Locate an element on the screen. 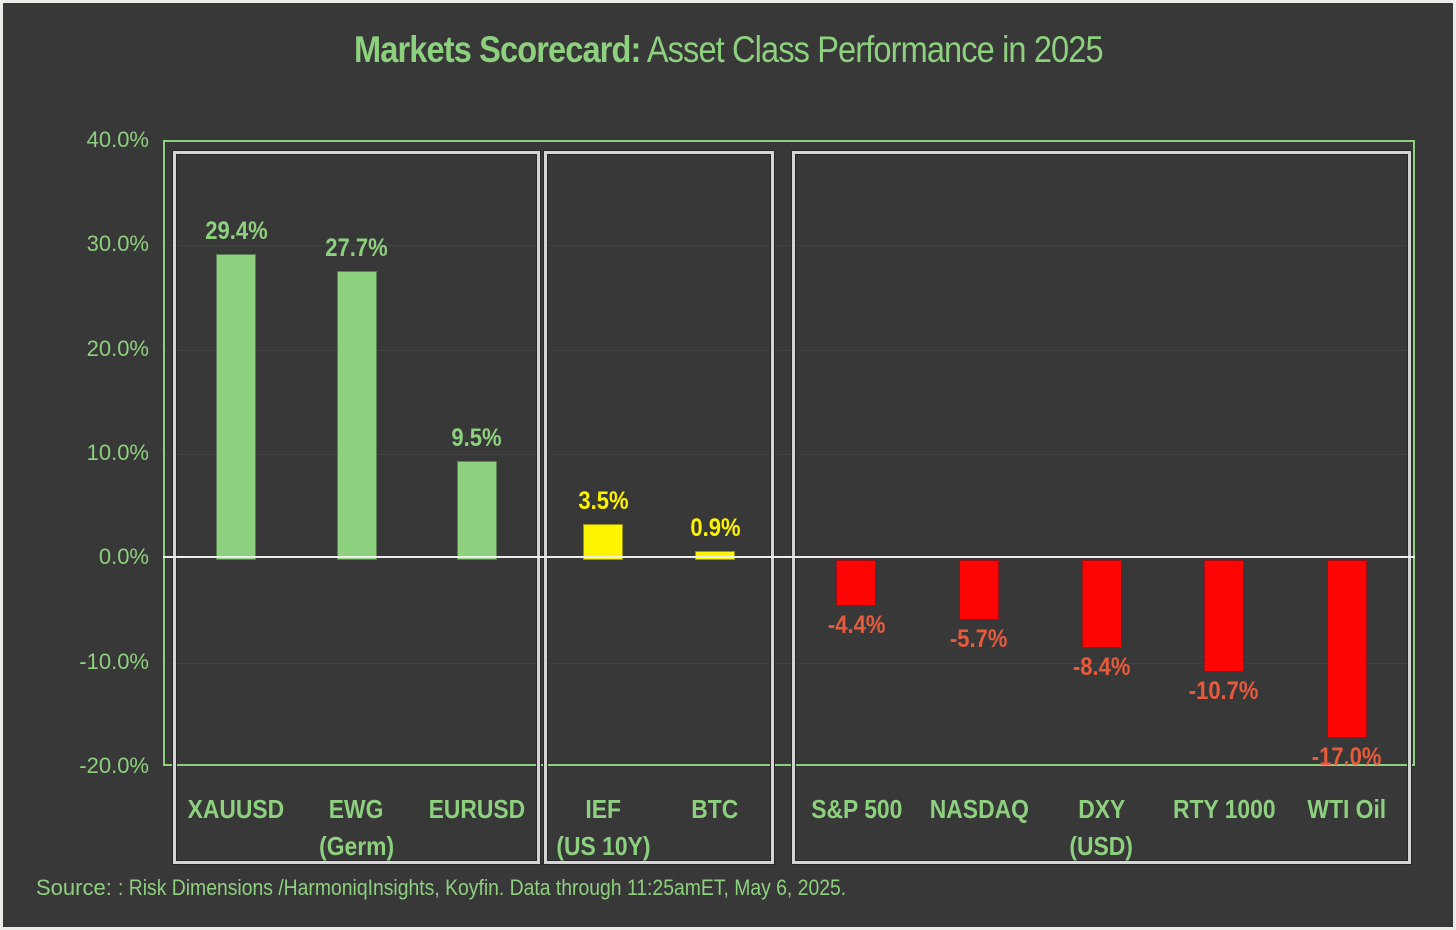  bar-value-label: -17.0% is located at coordinates (1347, 757).